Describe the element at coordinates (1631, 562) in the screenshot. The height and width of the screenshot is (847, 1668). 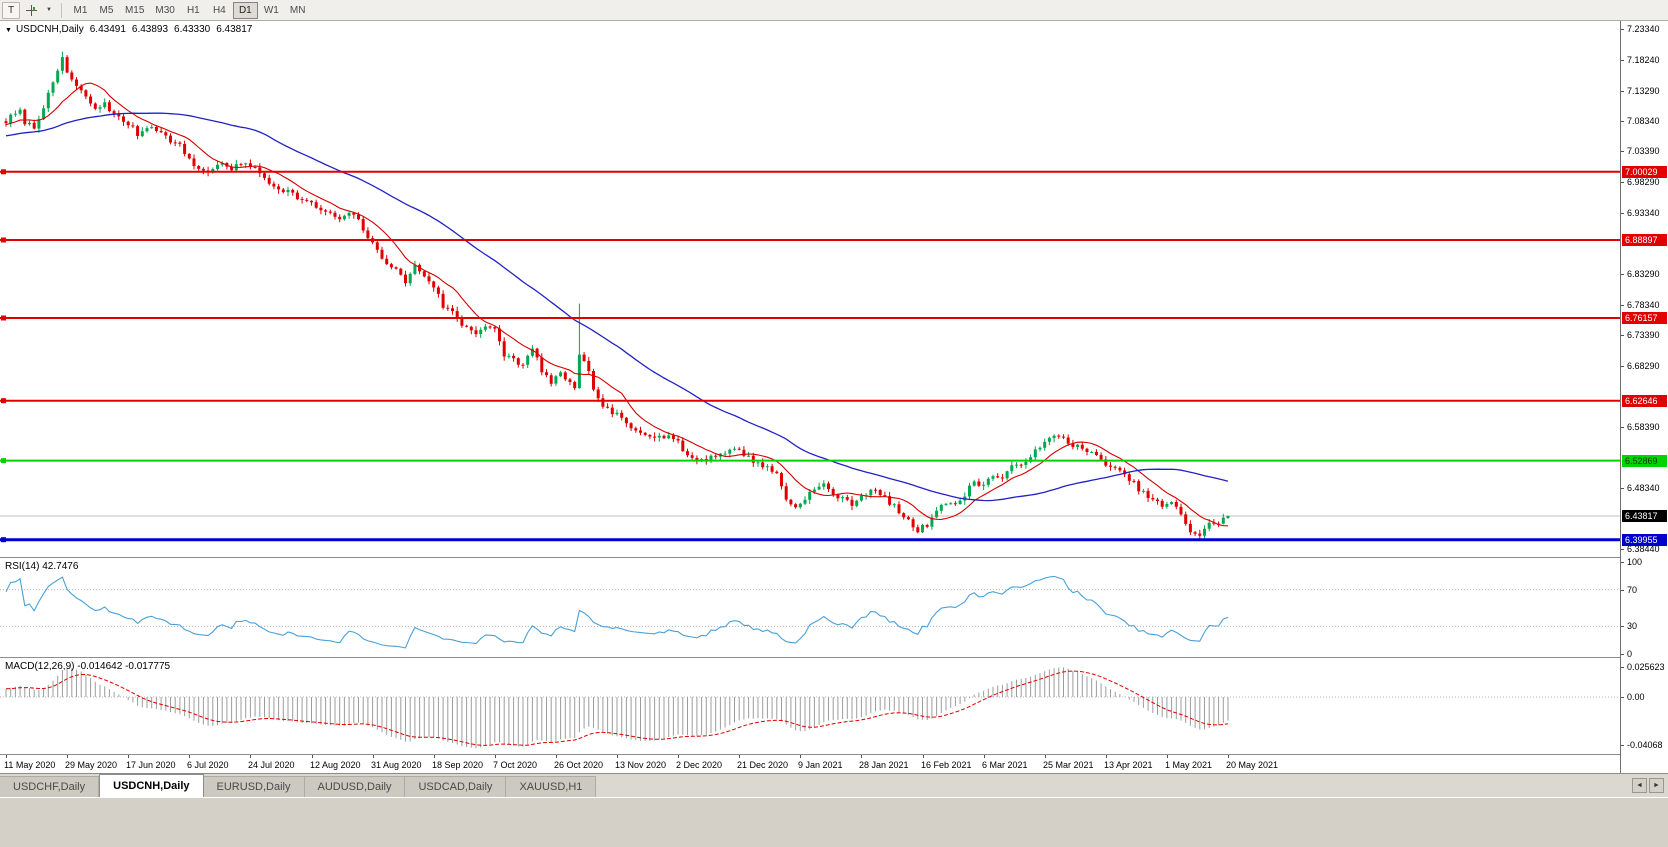
I see `rsi-axis-label: 100` at that location.